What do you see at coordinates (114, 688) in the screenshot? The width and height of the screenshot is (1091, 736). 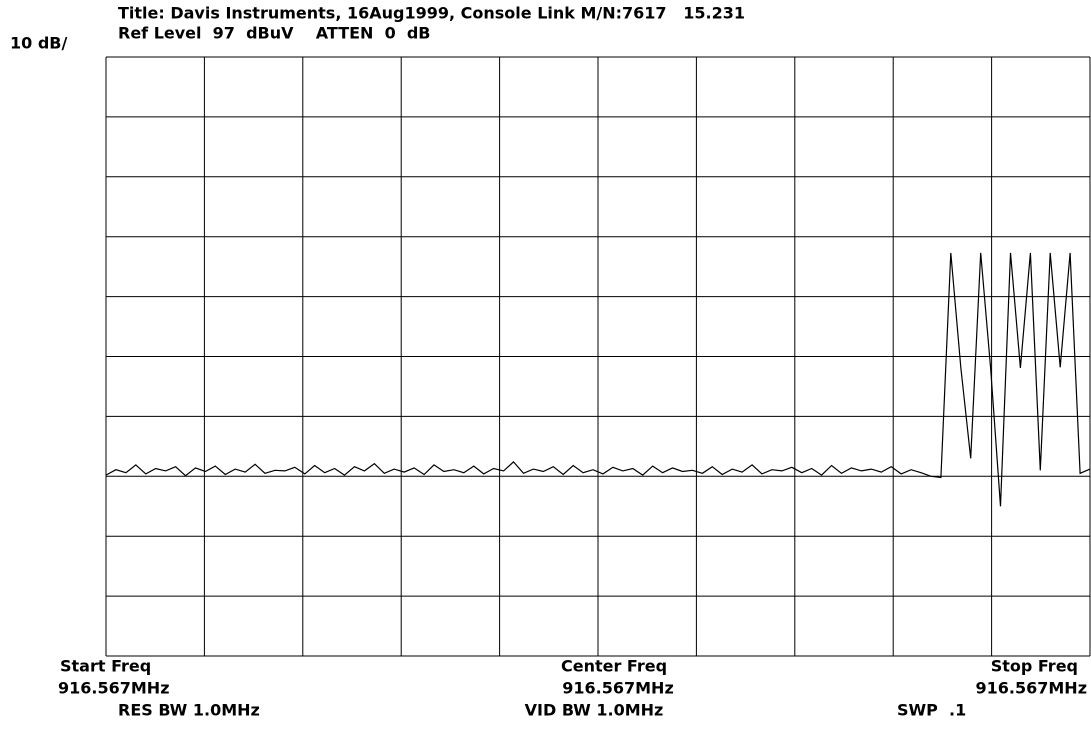 I see `start-value: 916.567MHz` at bounding box center [114, 688].